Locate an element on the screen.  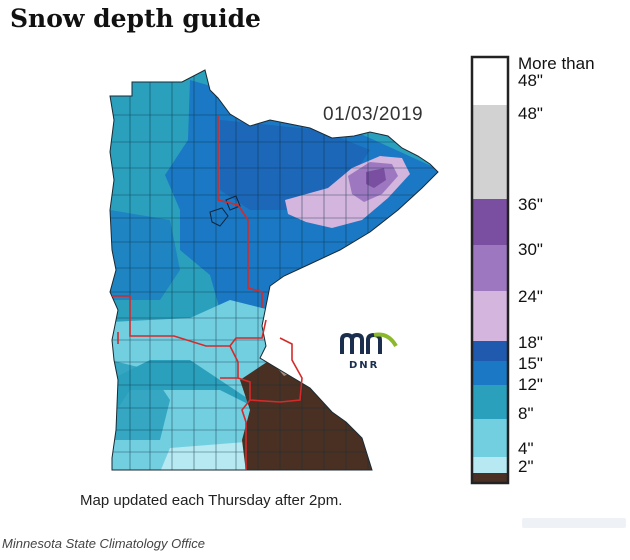
legend-label-2: 2" is located at coordinates (526, 466).